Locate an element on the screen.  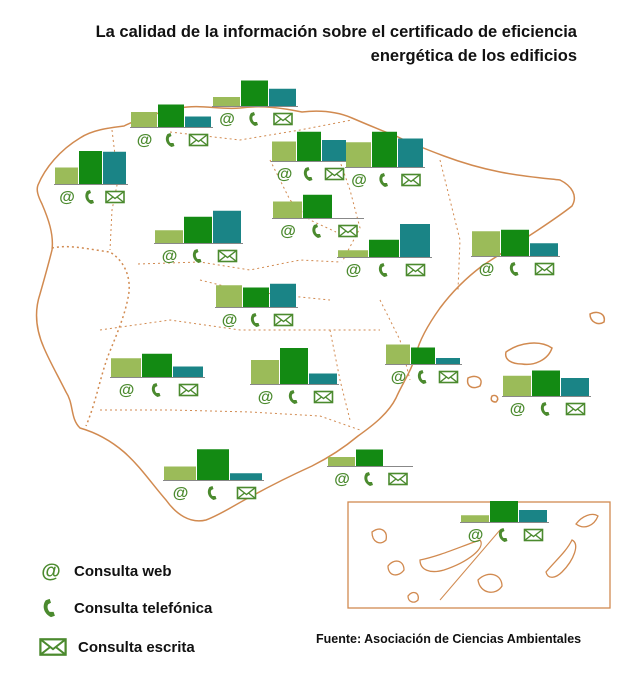
legend-item-phone: Consulta telefónica is located at coordinates (125, 608).